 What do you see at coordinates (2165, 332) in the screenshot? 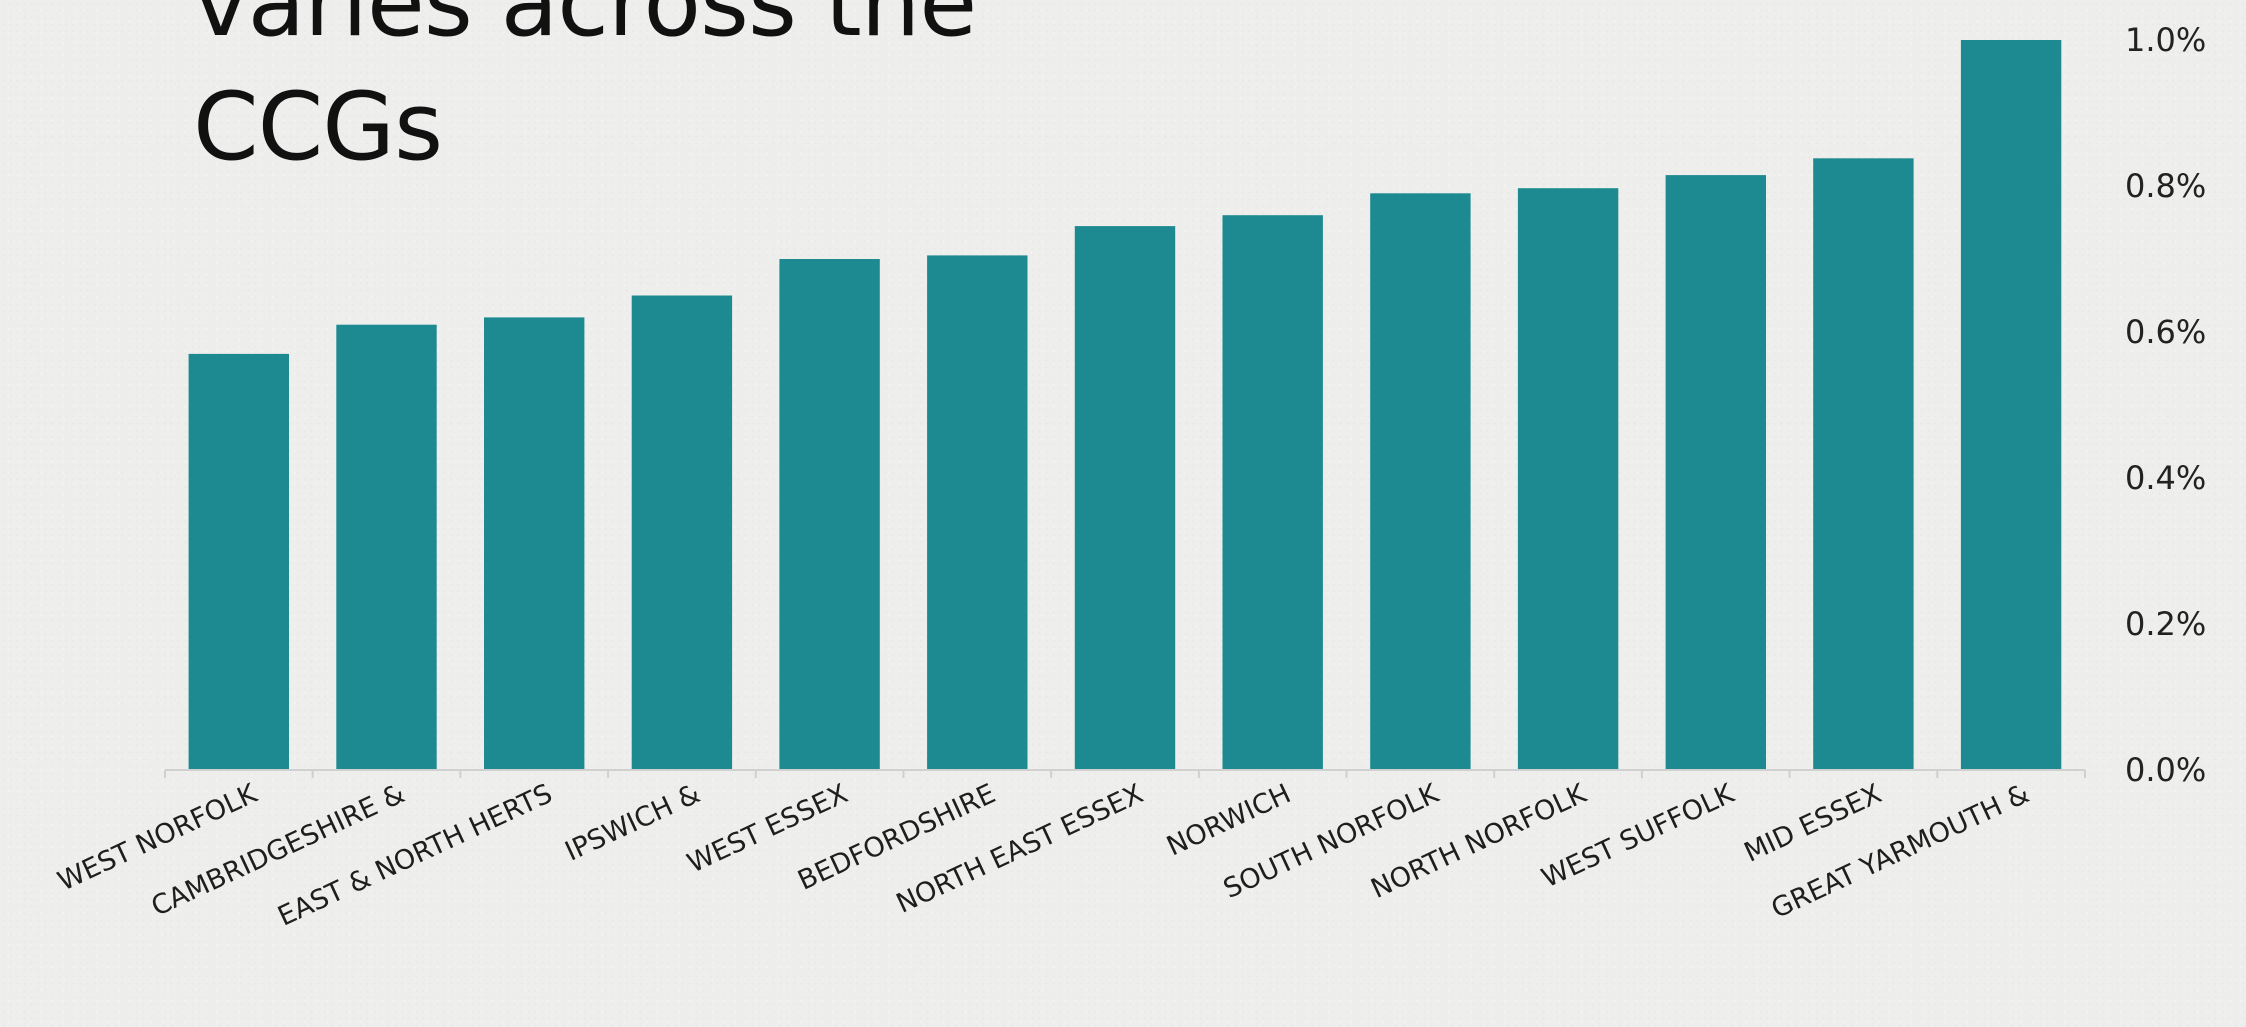
I see `y-tick-label: 0.6%` at bounding box center [2165, 332].